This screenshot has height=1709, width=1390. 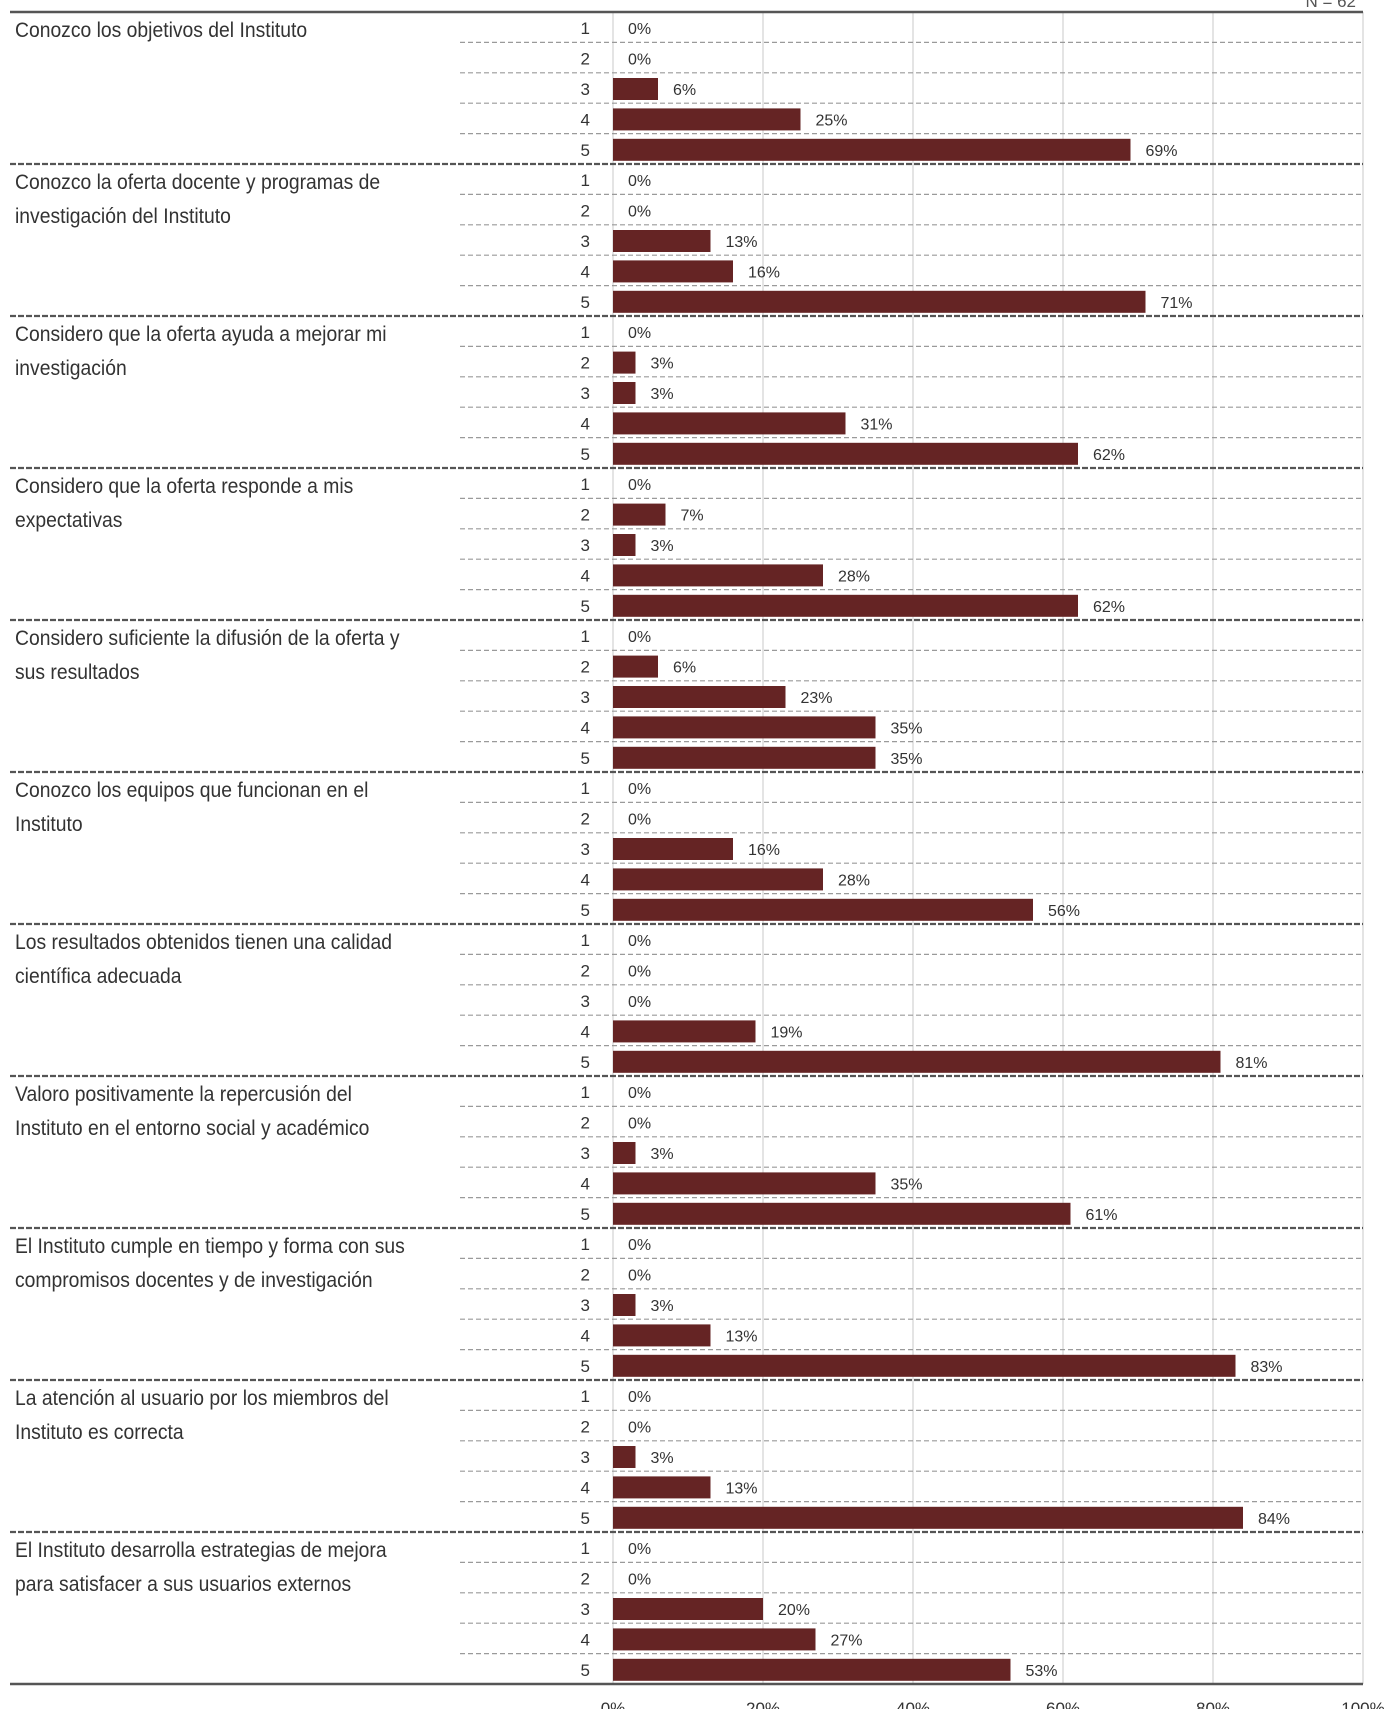 What do you see at coordinates (1267, 1367) in the screenshot?
I see `bar-value-label: 83%` at bounding box center [1267, 1367].